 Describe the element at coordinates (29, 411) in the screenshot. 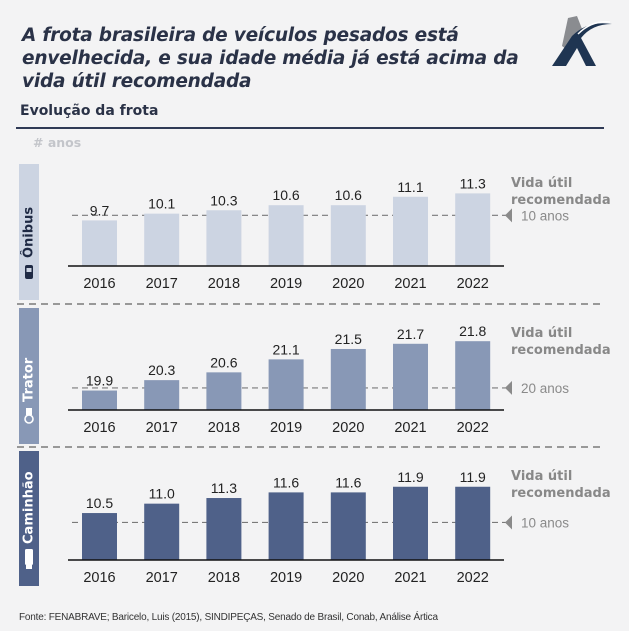

I see `tractor-cab` at that location.